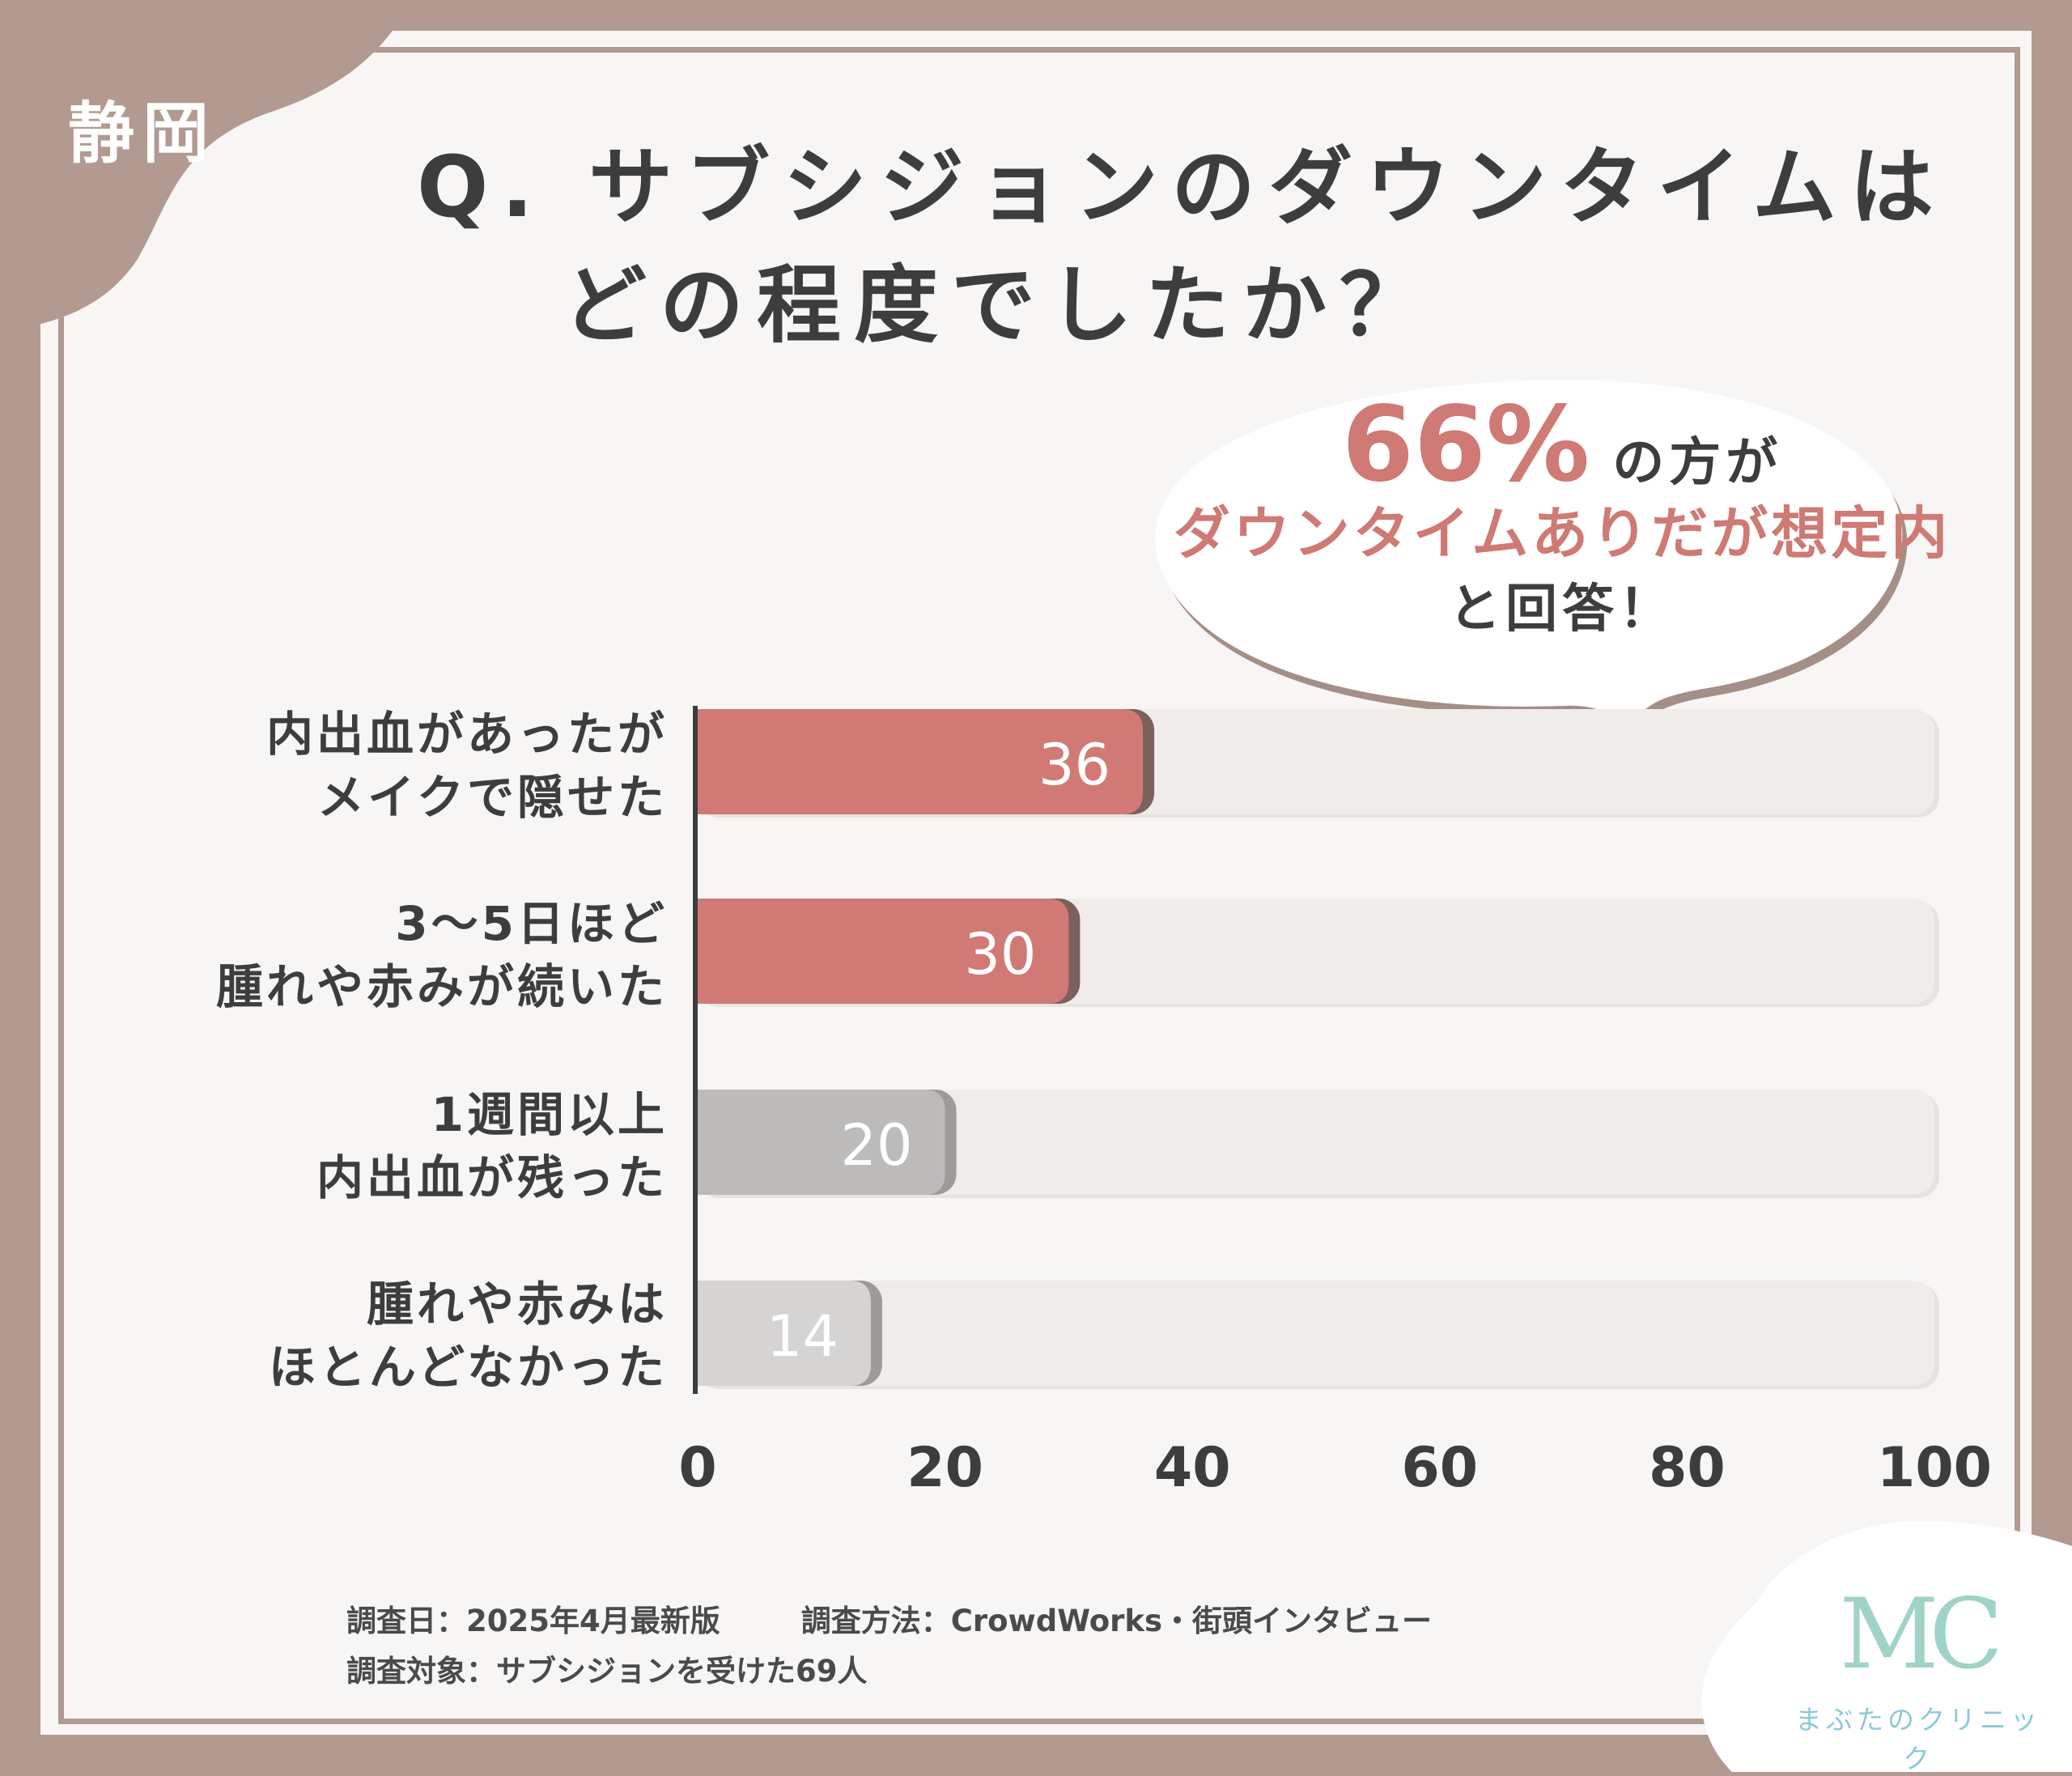  Describe the element at coordinates (468, 1367) in the screenshot. I see `category-label-3-line-2: ほとんどなかった` at that location.